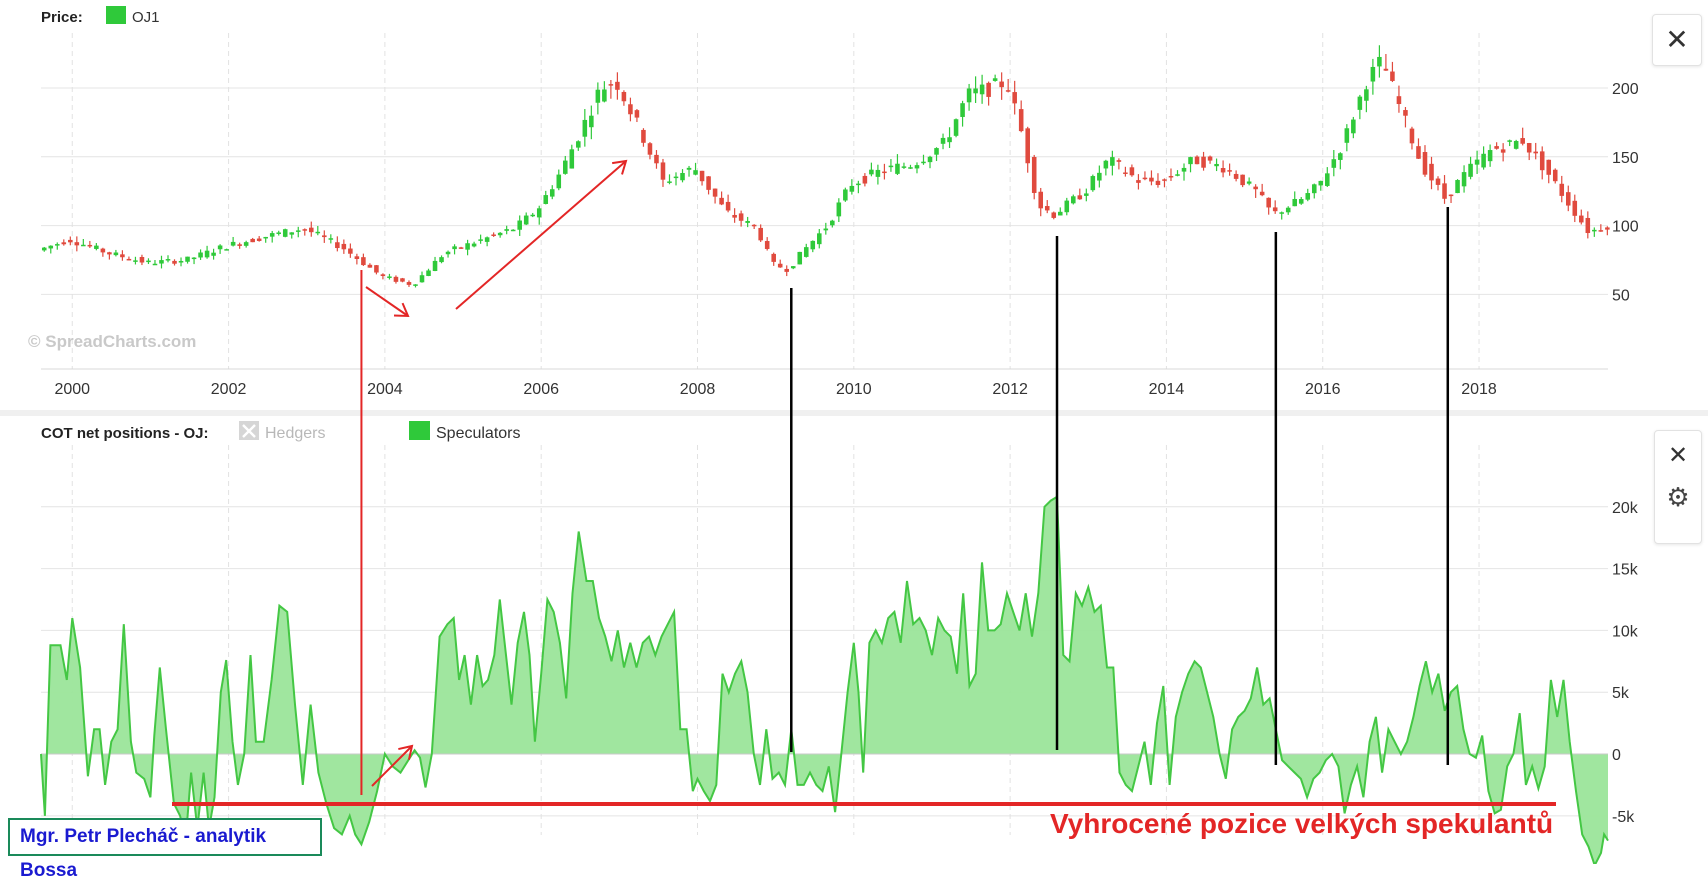  What do you see at coordinates (295, 433) in the screenshot?
I see `hedgers-legend-label: Hedgers` at bounding box center [295, 433].